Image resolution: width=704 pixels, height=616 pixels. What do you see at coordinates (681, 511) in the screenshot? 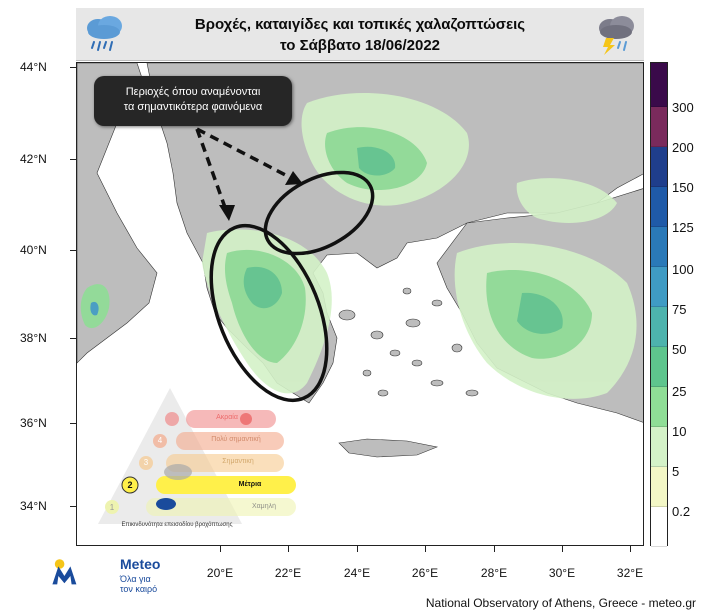
I see `colorbar-label: 0.2` at bounding box center [681, 511].